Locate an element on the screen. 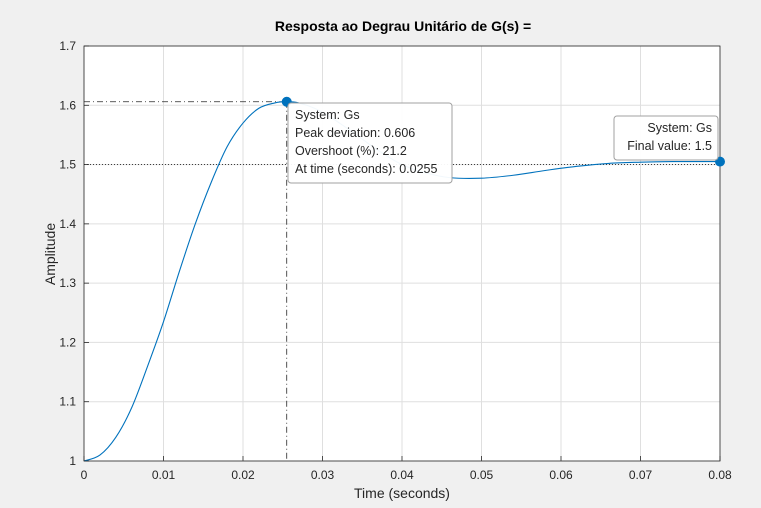  final-datatip: System: Gs Final value: 1.5 is located at coordinates (666, 138).